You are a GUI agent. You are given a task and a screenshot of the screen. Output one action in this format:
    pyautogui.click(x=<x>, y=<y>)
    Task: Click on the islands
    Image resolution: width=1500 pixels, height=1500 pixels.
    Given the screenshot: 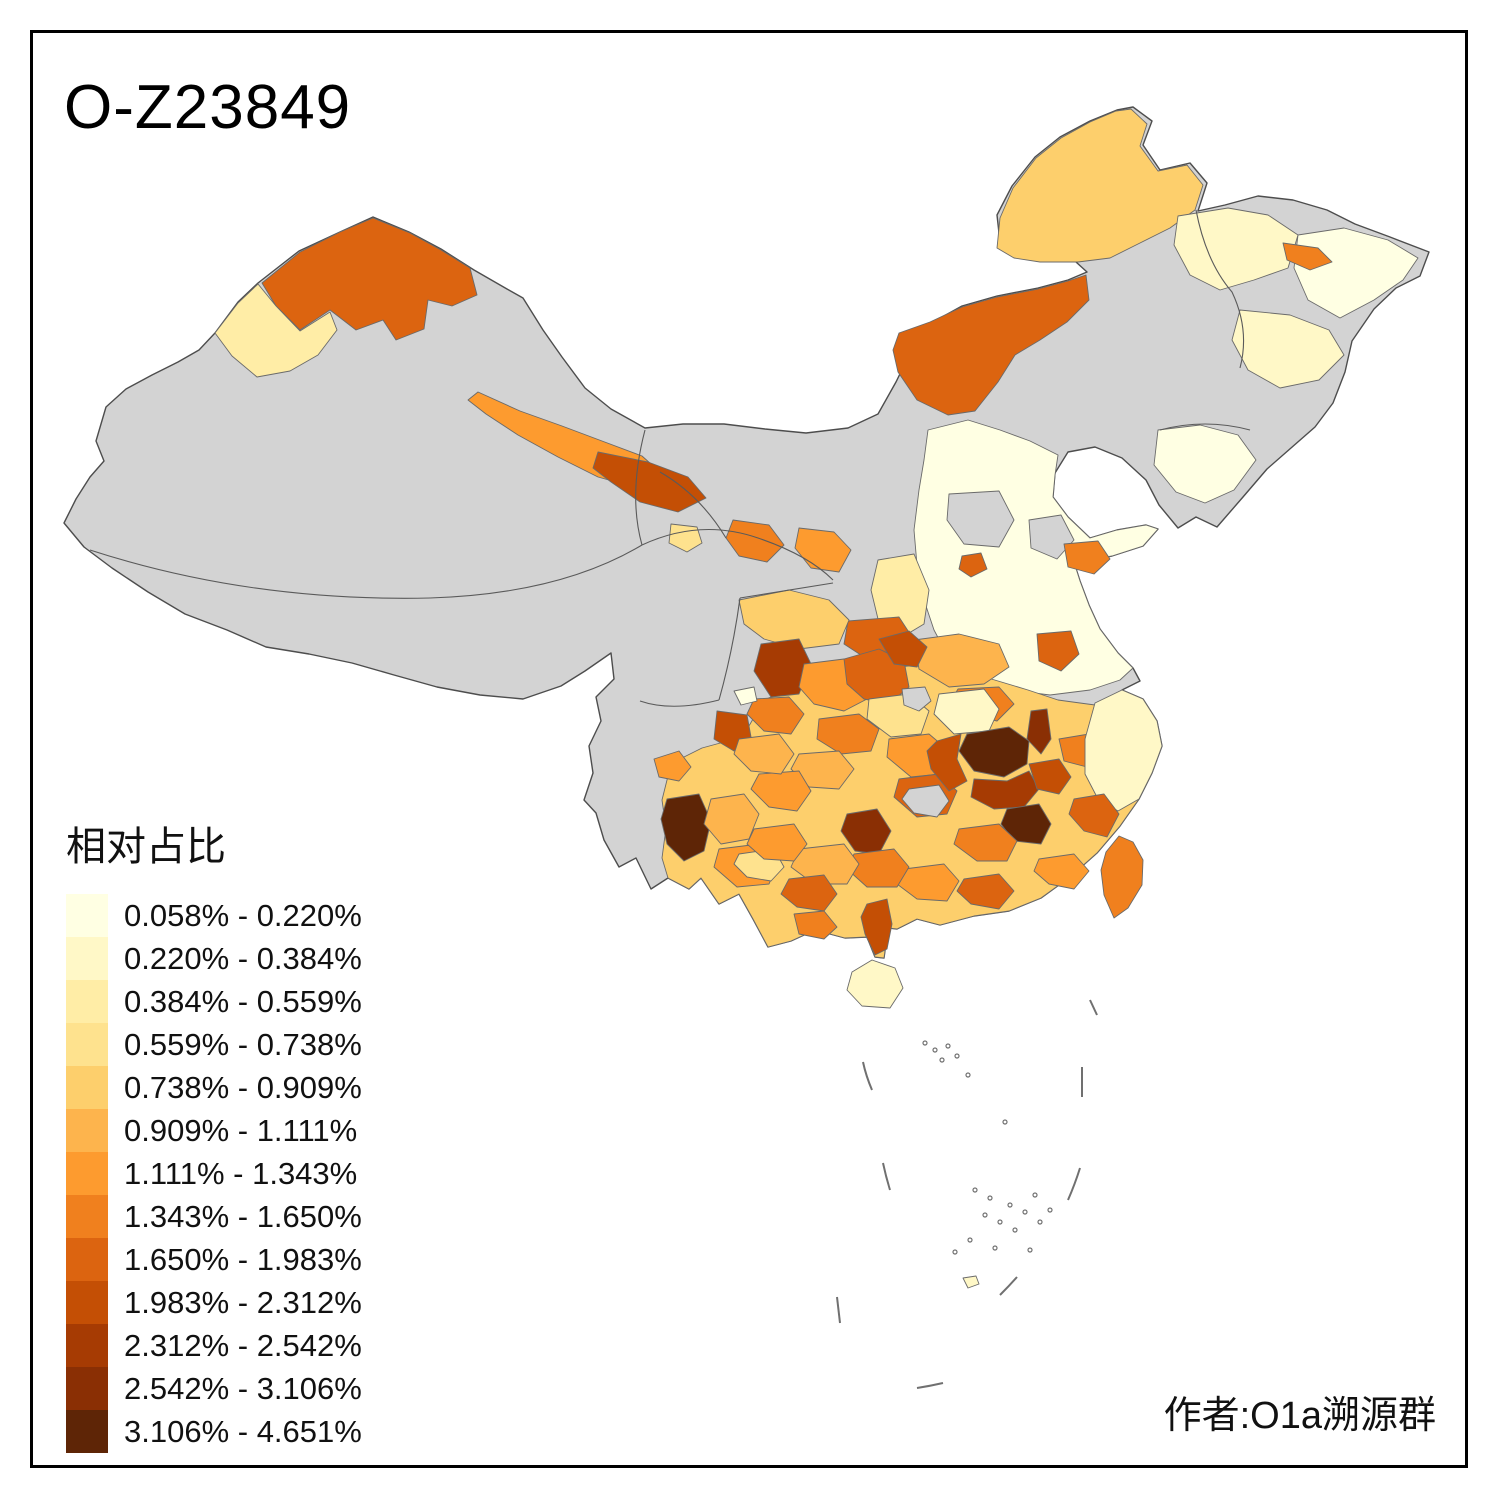 What is the action you would take?
    pyautogui.click(x=995, y=1062)
    